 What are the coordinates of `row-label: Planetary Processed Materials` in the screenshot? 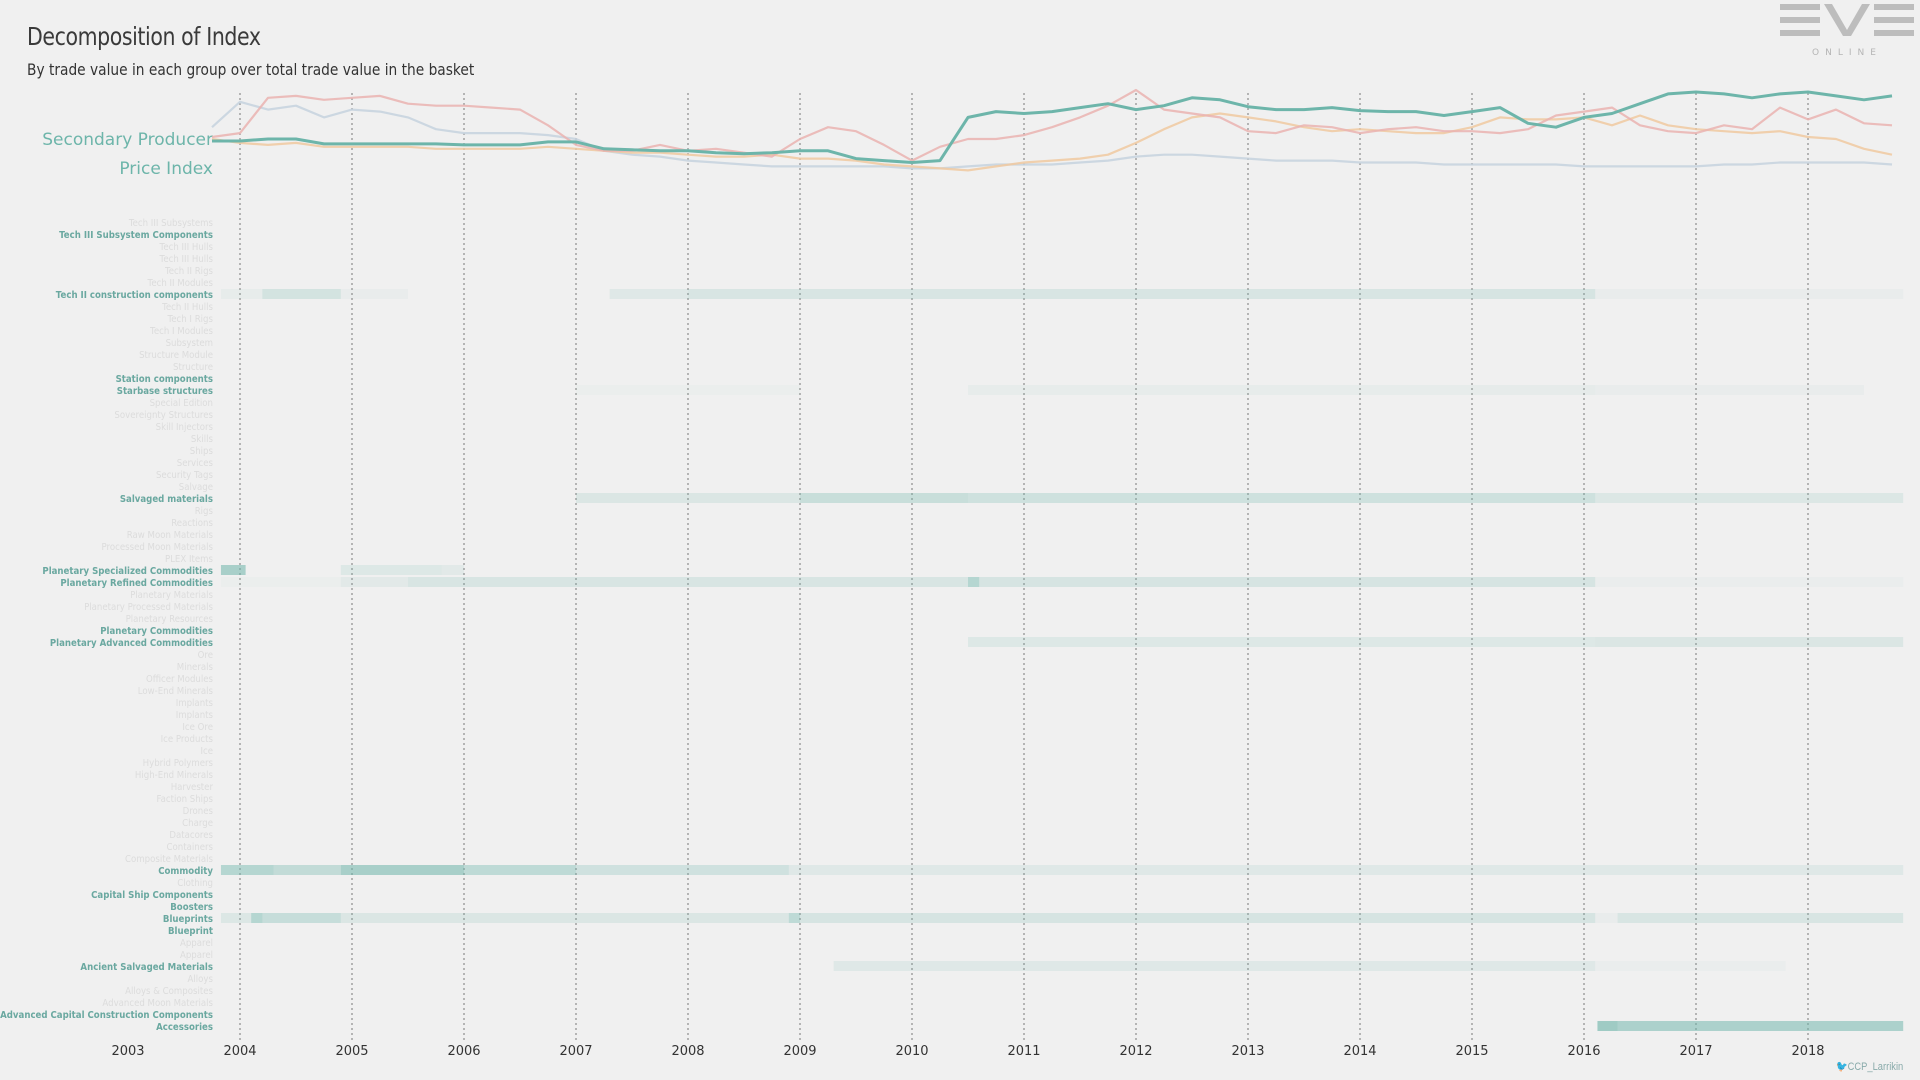 It's located at (148, 607).